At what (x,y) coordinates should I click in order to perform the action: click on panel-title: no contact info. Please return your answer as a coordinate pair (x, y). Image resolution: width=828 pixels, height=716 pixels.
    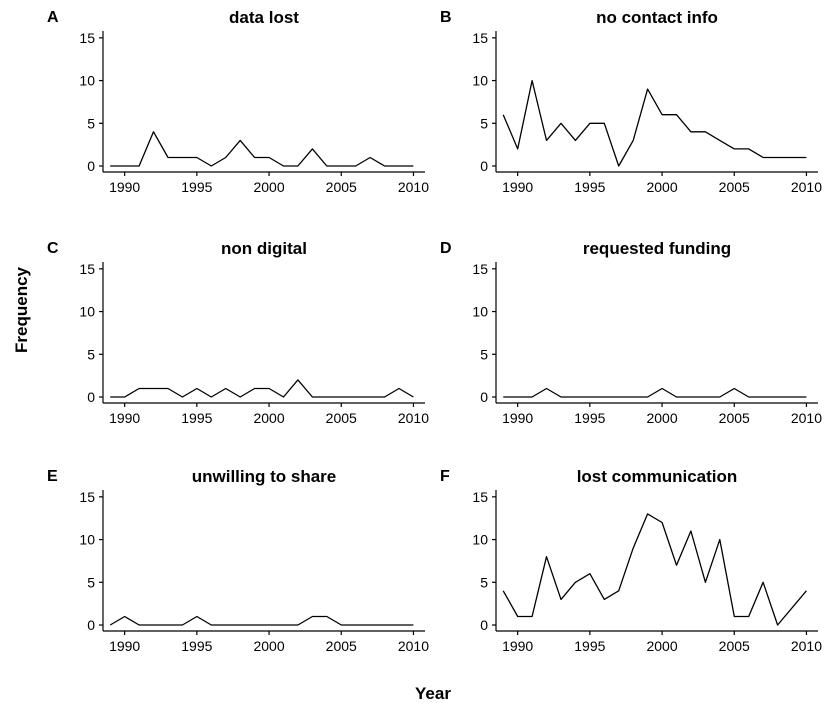
    Looking at the image, I should click on (657, 17).